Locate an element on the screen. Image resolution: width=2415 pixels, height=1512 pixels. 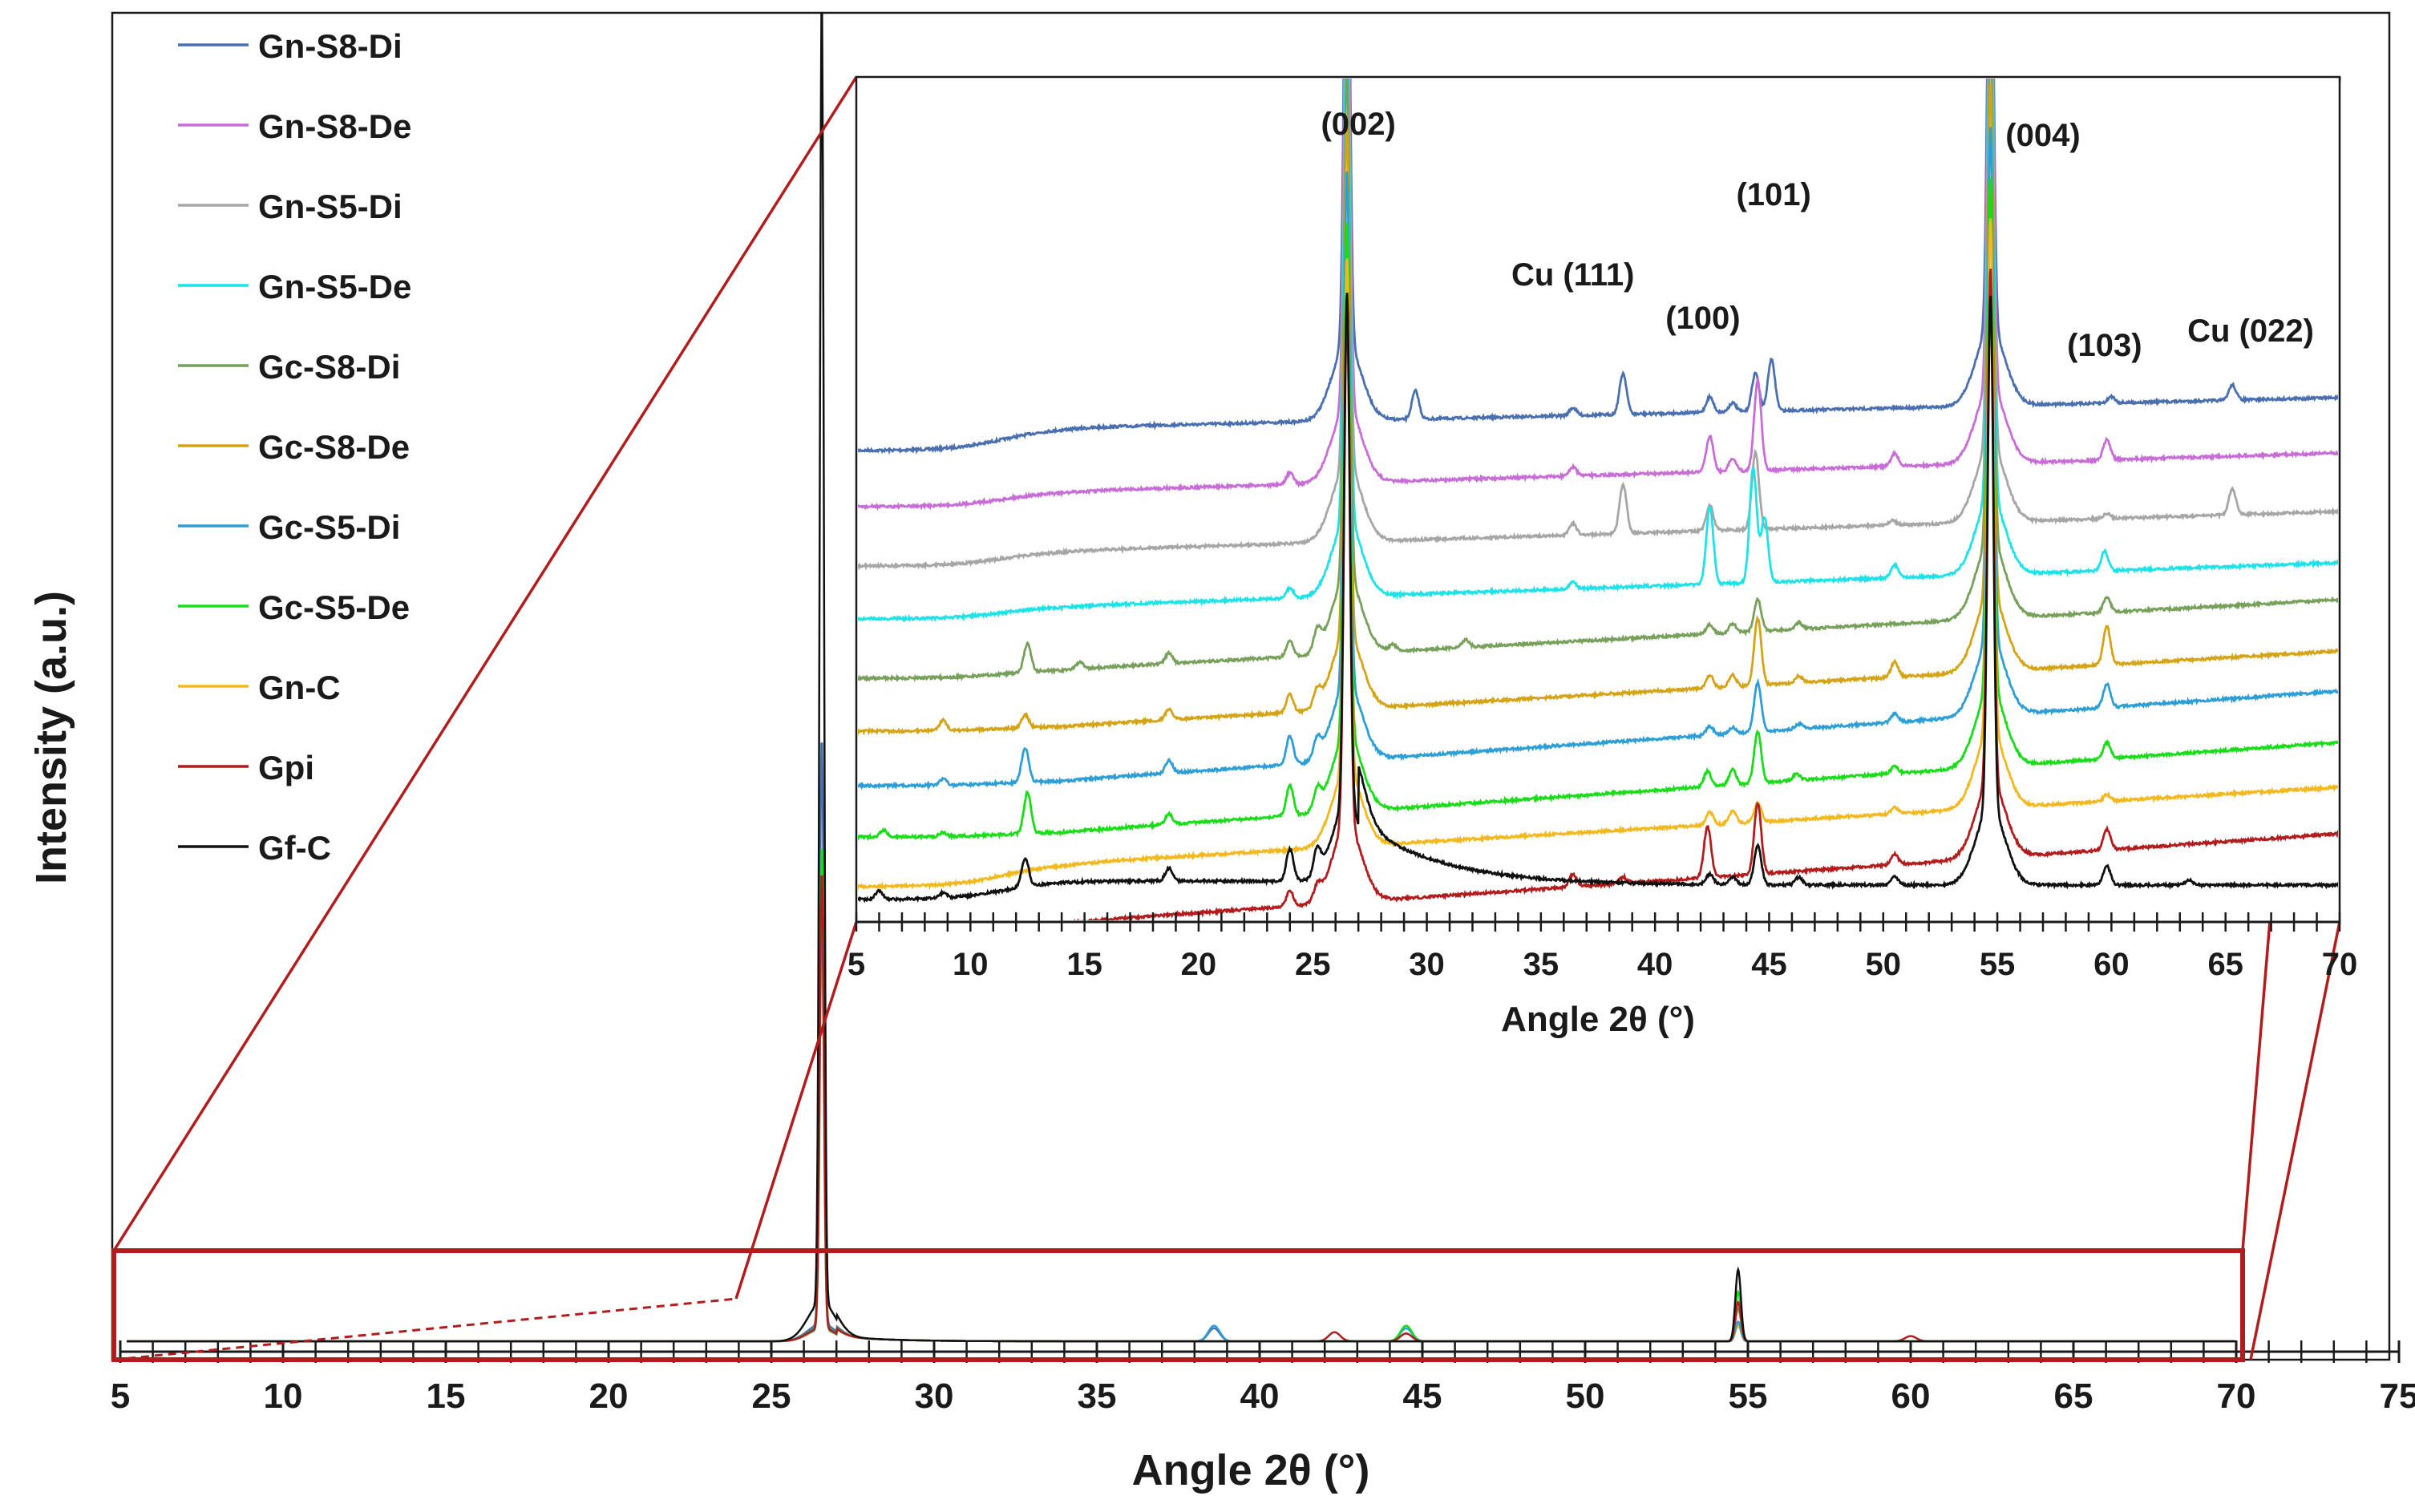
legend-label-gc-s8-de: Gc-S8-De is located at coordinates (334, 447).